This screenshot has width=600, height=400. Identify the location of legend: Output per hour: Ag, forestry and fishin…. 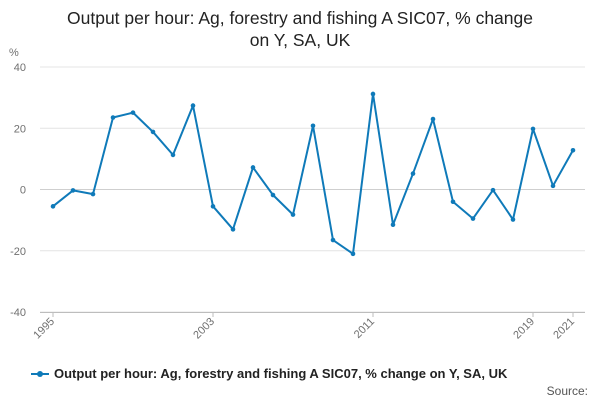
(269, 373).